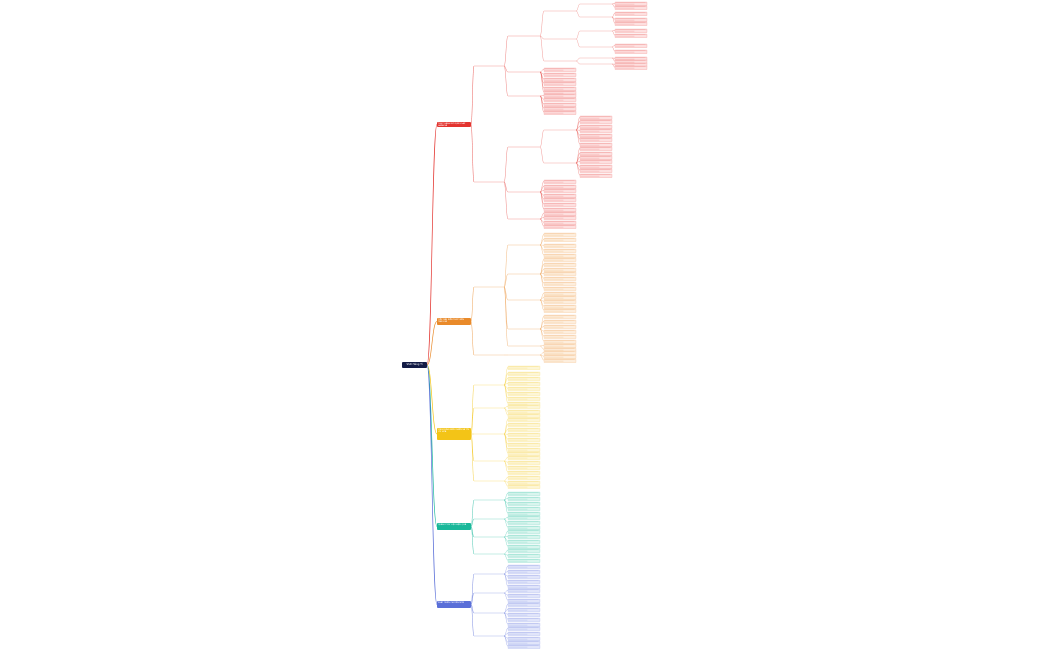 This screenshot has width=1050, height=650. What do you see at coordinates (414, 365) in the screenshot?
I see `root-node: SSD Hàng Tỉ` at bounding box center [414, 365].